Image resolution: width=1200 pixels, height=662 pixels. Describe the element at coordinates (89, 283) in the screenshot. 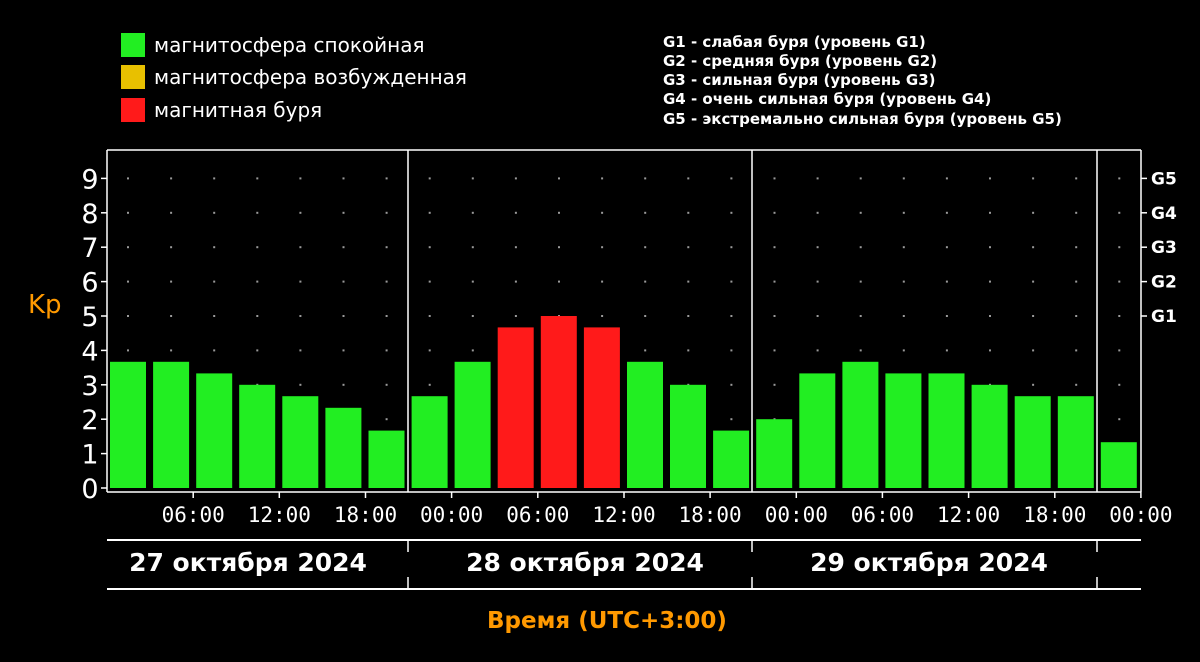

I see `y-tick-label: 6` at that location.